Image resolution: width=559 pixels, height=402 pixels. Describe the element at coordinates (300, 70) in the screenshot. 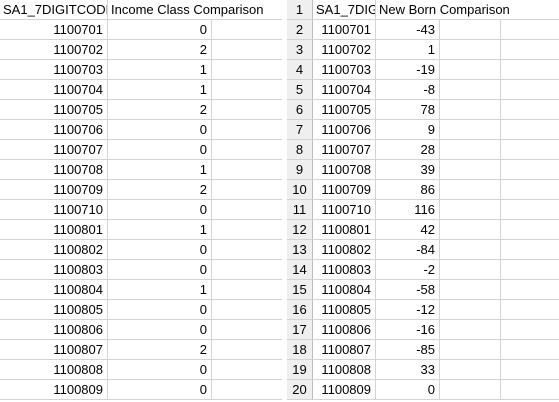

I see `row-number: 4` at that location.